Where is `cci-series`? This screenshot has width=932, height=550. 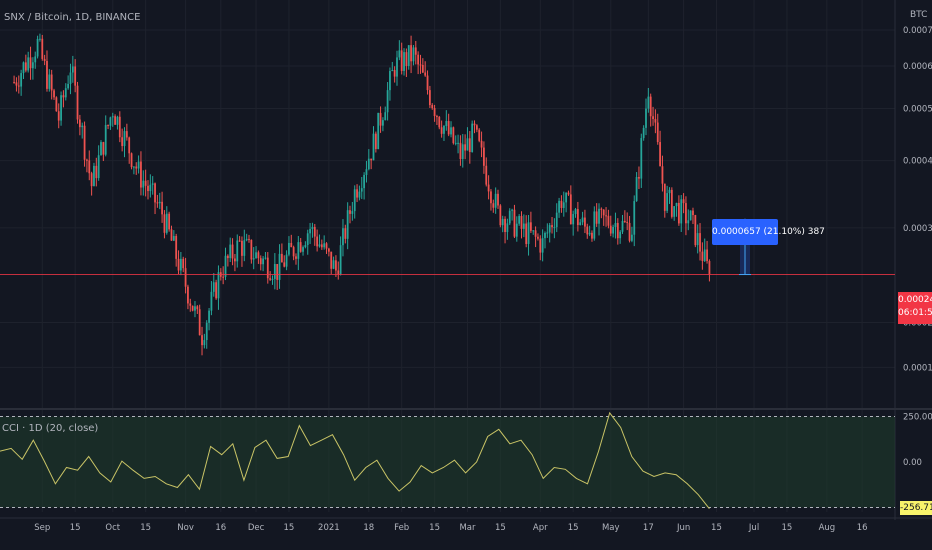 cci-series is located at coordinates (355, 460).